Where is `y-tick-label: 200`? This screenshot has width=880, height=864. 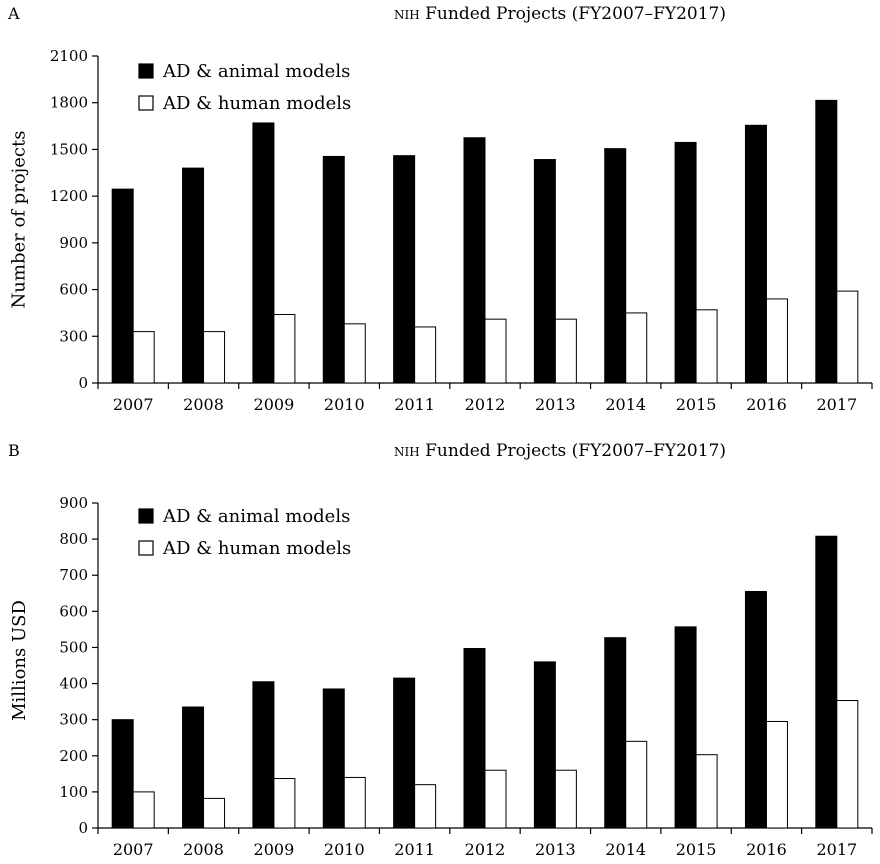
y-tick-label: 200 is located at coordinates (73, 756).